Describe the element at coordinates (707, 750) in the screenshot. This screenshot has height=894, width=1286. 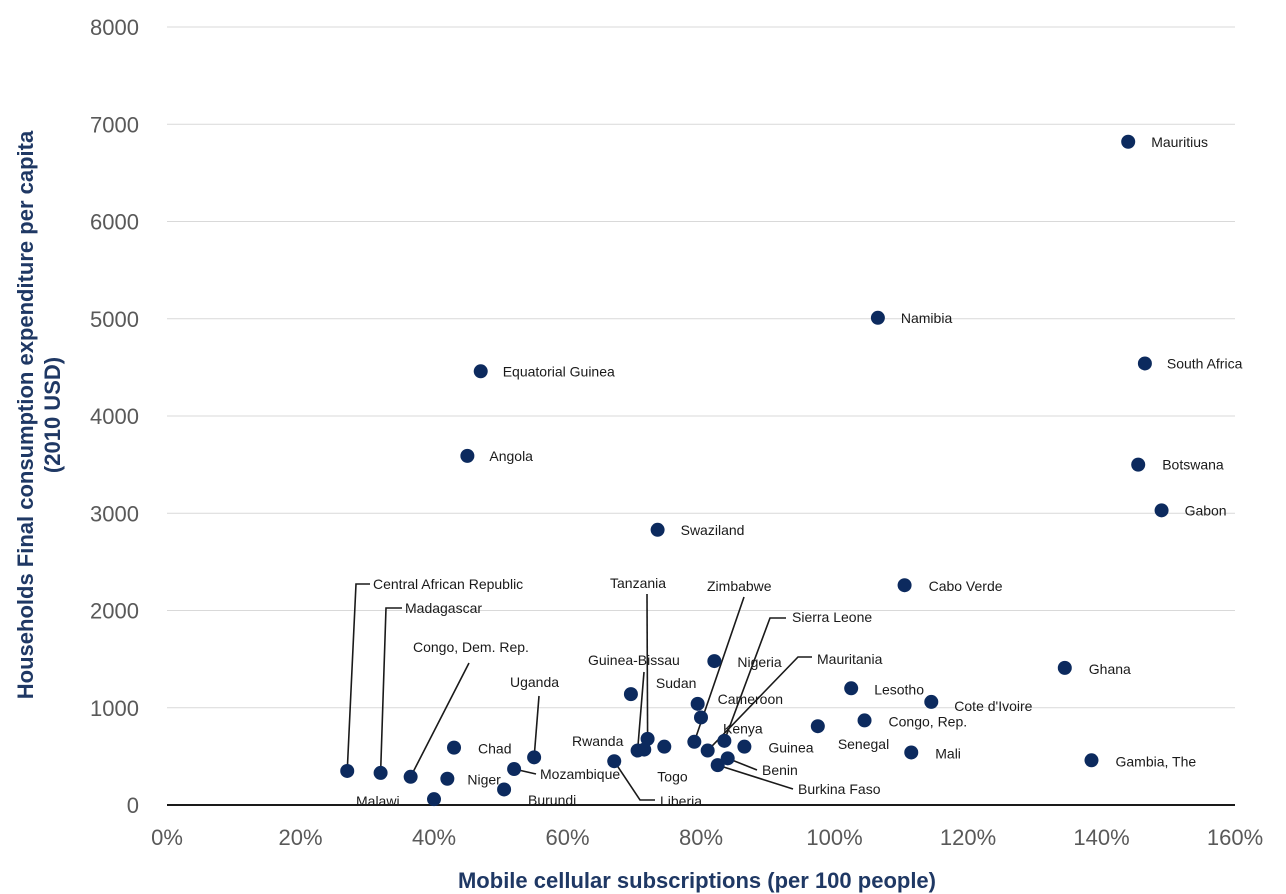
I see `point-mauritania` at that location.